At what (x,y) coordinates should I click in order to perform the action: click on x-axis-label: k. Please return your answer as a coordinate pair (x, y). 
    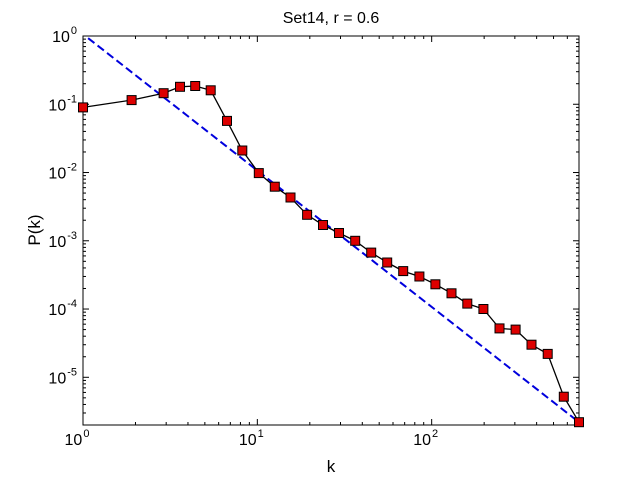
    Looking at the image, I should click on (331, 466).